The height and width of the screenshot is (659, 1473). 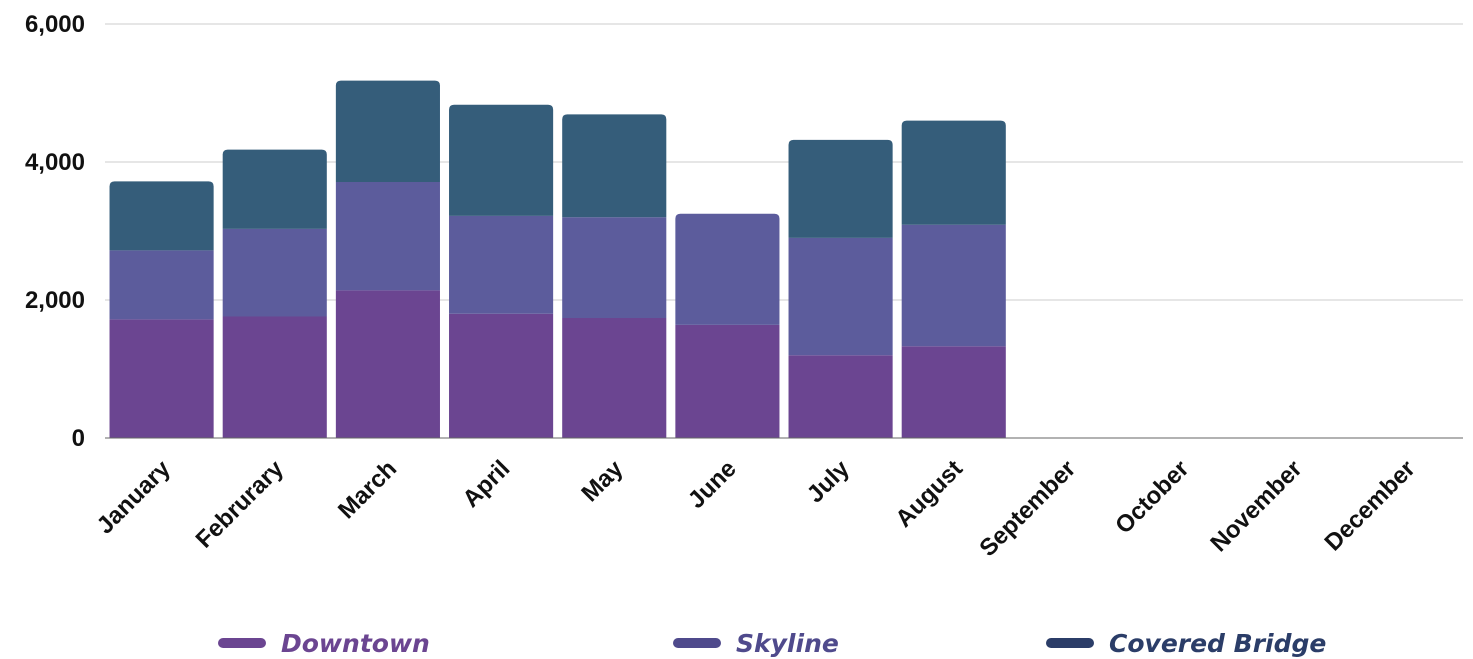 I want to click on bar-skyline-august, so click(x=953, y=285).